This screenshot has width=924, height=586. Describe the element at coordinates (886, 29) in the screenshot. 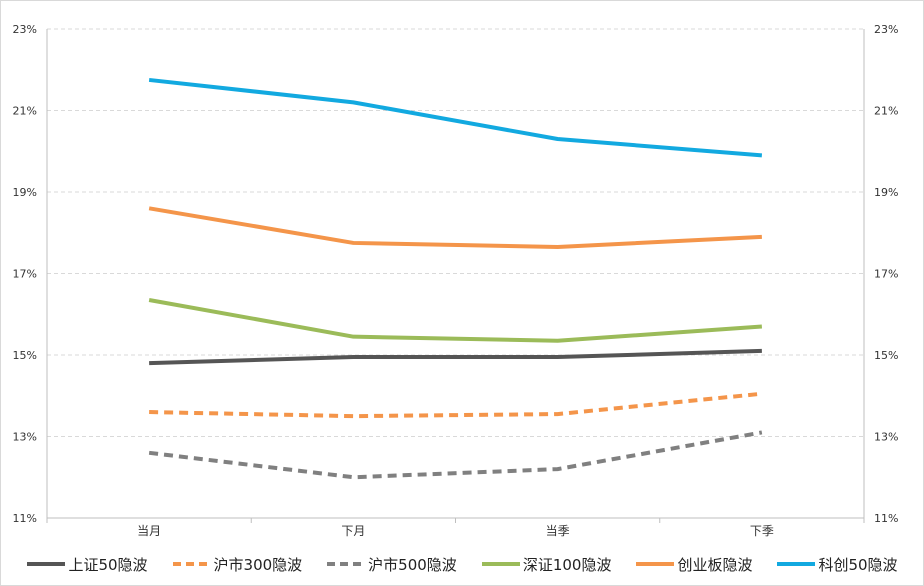

I see `y-tick-label-right: 23%` at that location.